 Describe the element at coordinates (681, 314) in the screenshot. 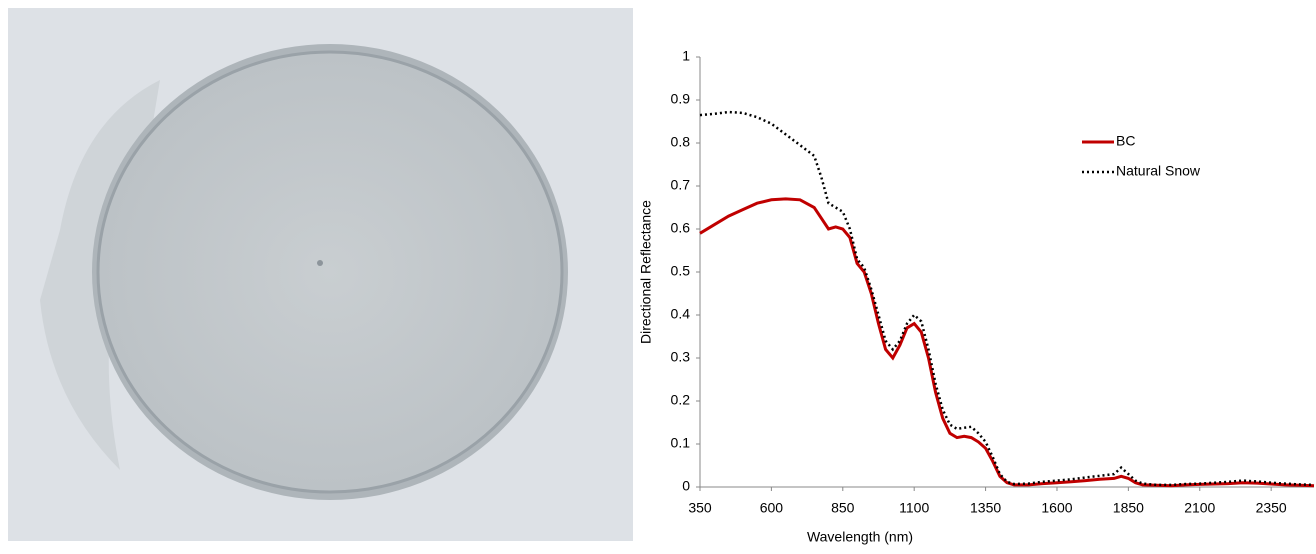

I see `y-tick-label: 0.4` at that location.